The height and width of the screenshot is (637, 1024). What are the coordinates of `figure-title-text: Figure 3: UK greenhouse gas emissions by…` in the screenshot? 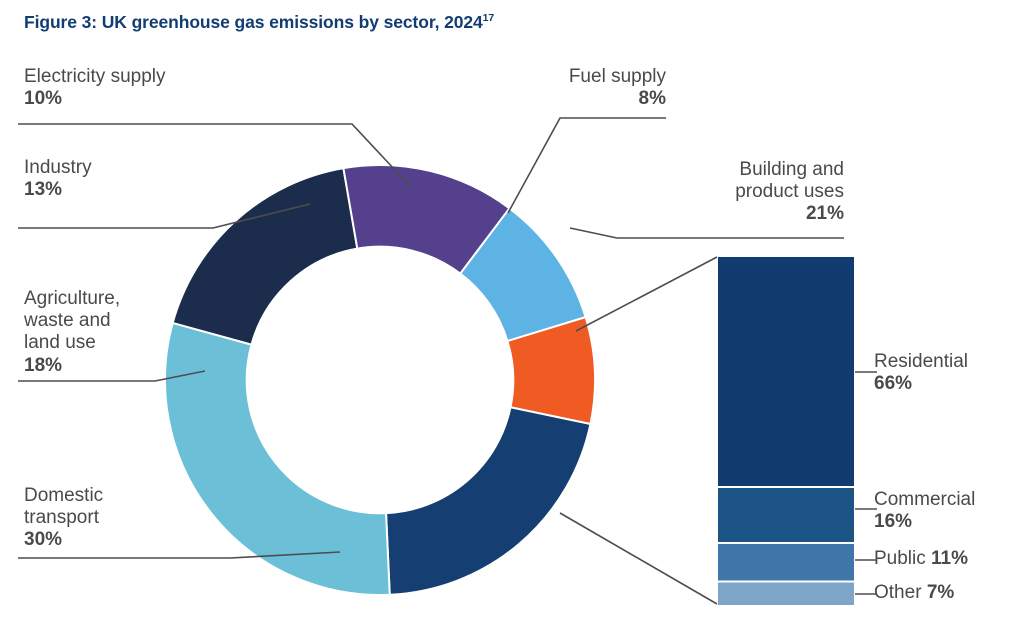 It's located at (253, 22).